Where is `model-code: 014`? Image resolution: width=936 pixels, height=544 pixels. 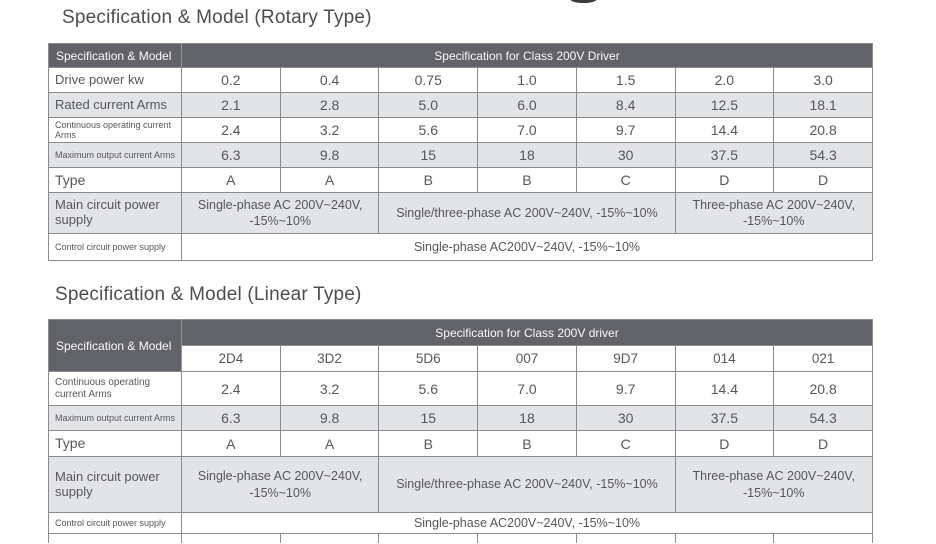
model-code: 014 is located at coordinates (724, 358).